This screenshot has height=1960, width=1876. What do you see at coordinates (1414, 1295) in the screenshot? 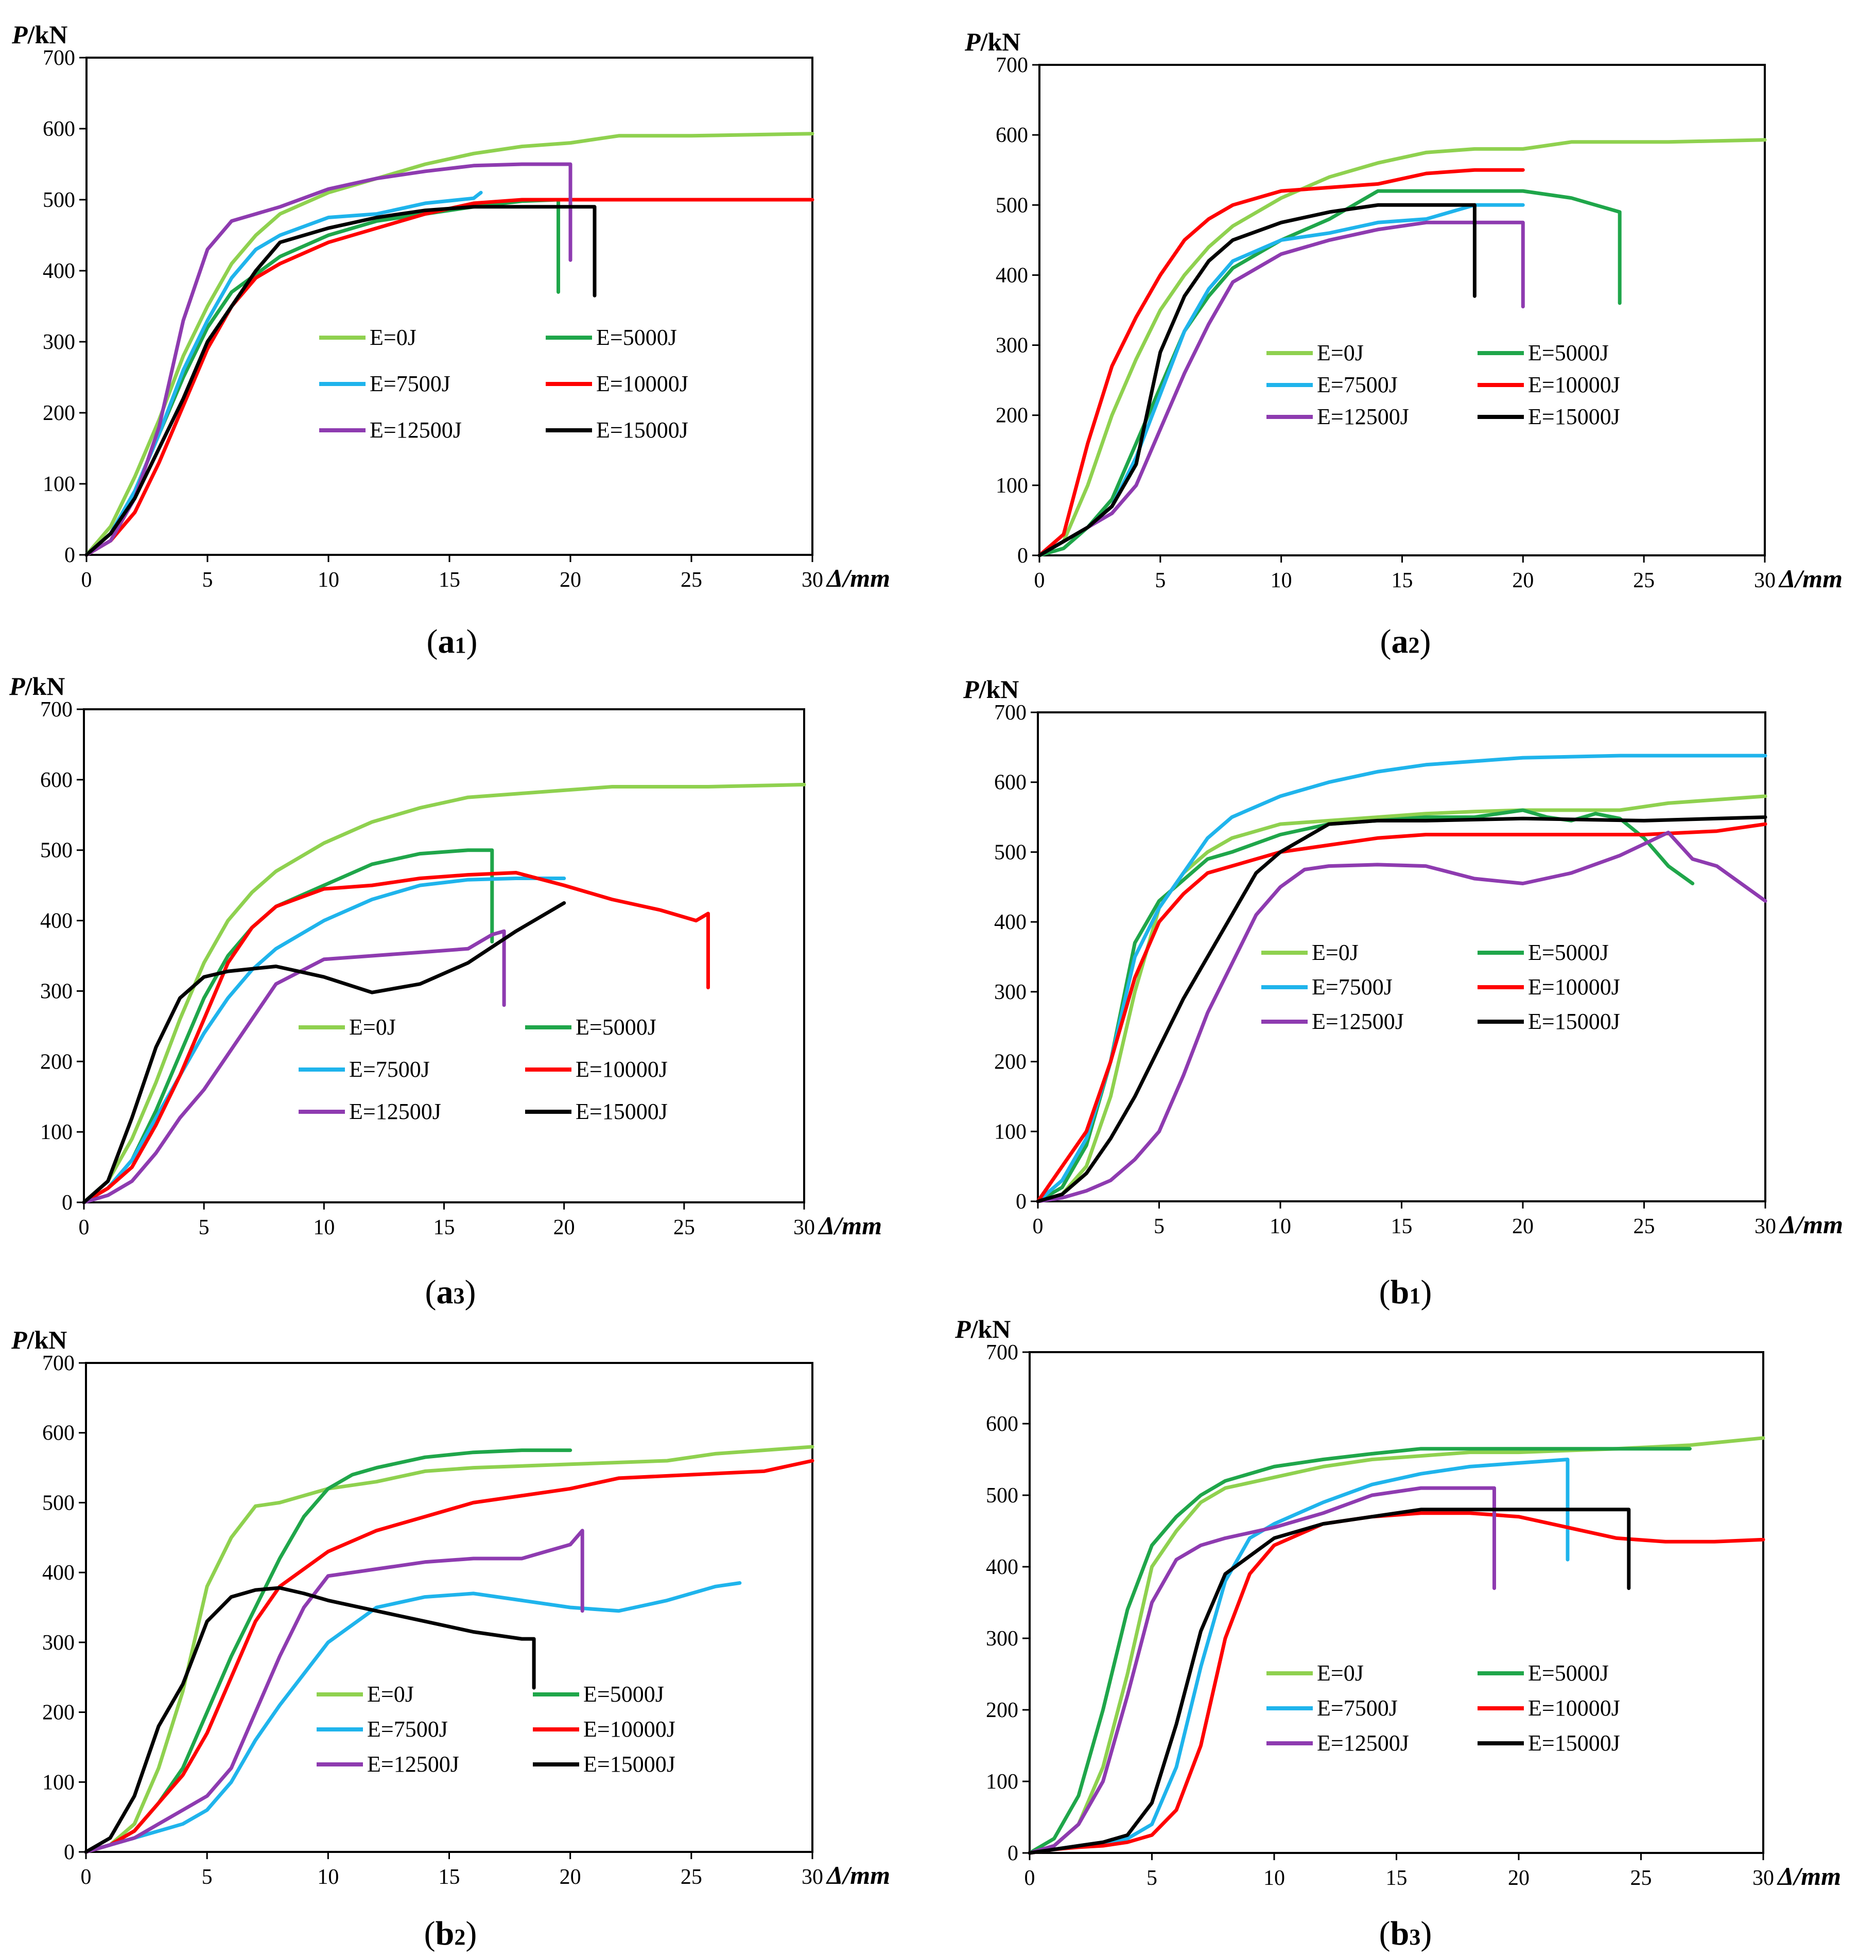
I see `caption-subscript: 1` at bounding box center [1414, 1295].